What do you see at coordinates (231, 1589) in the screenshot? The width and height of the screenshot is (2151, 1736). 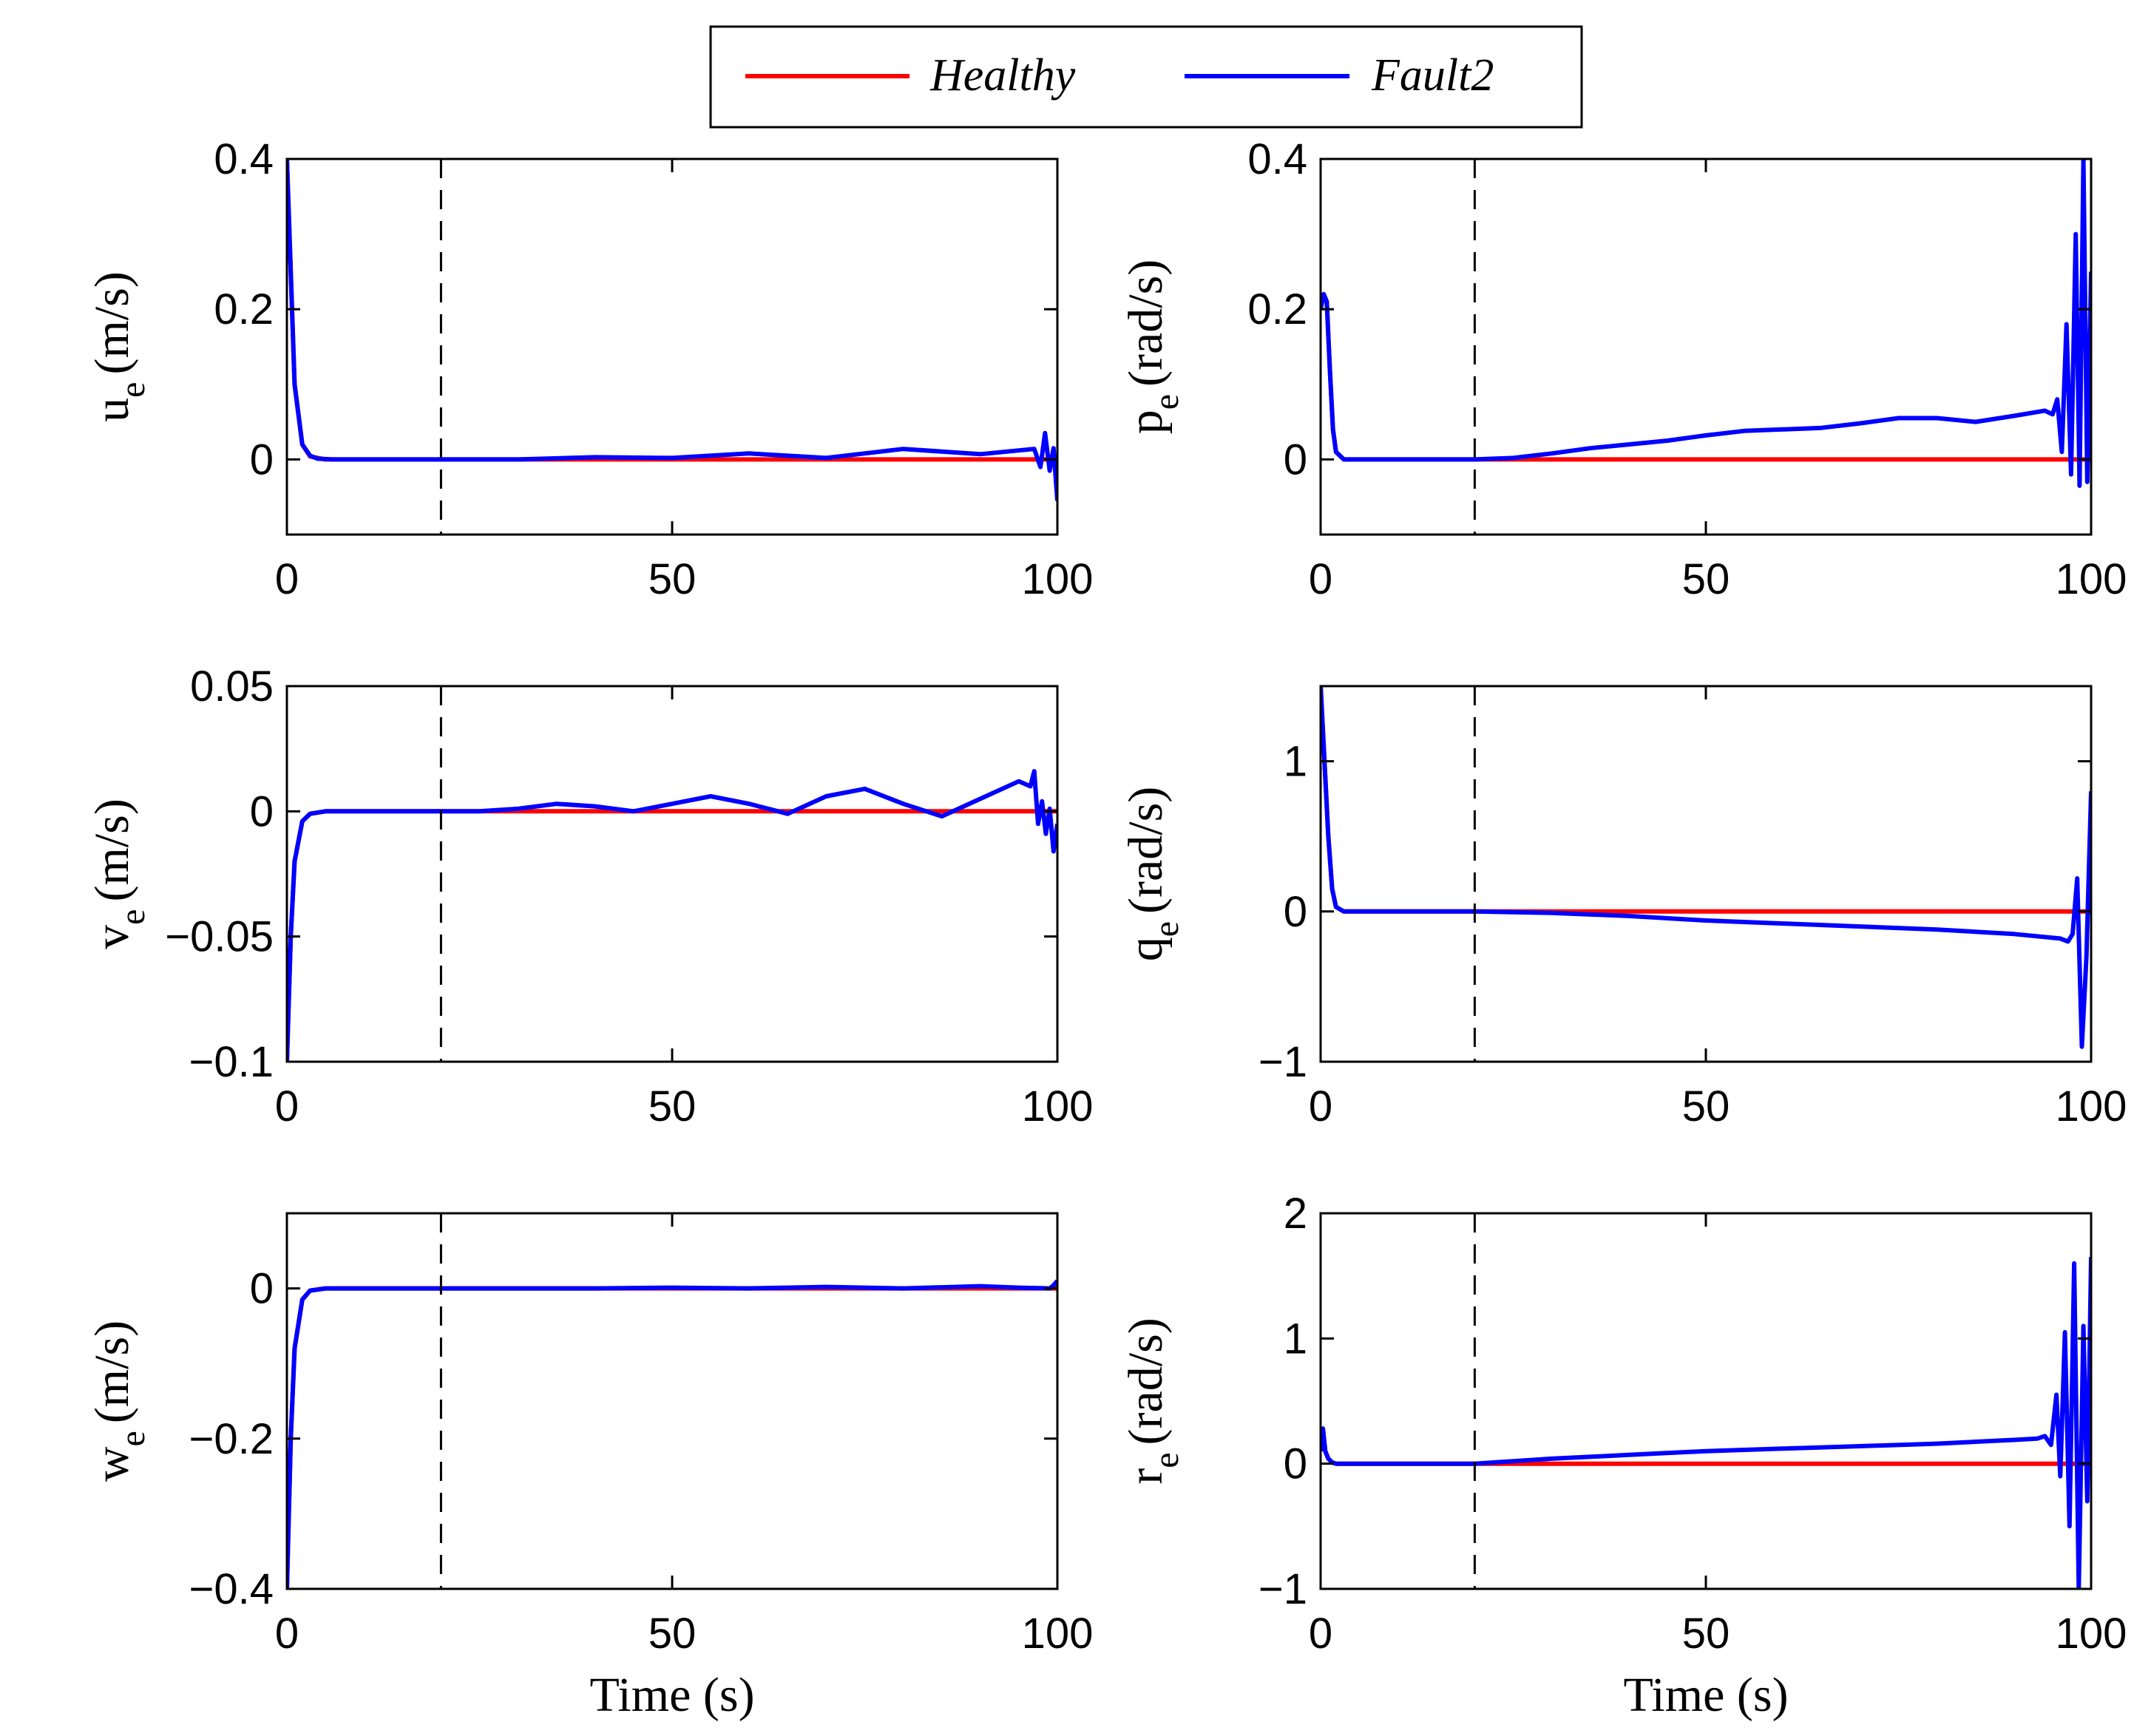 I see `y-tick-label: −0.4` at bounding box center [231, 1589].